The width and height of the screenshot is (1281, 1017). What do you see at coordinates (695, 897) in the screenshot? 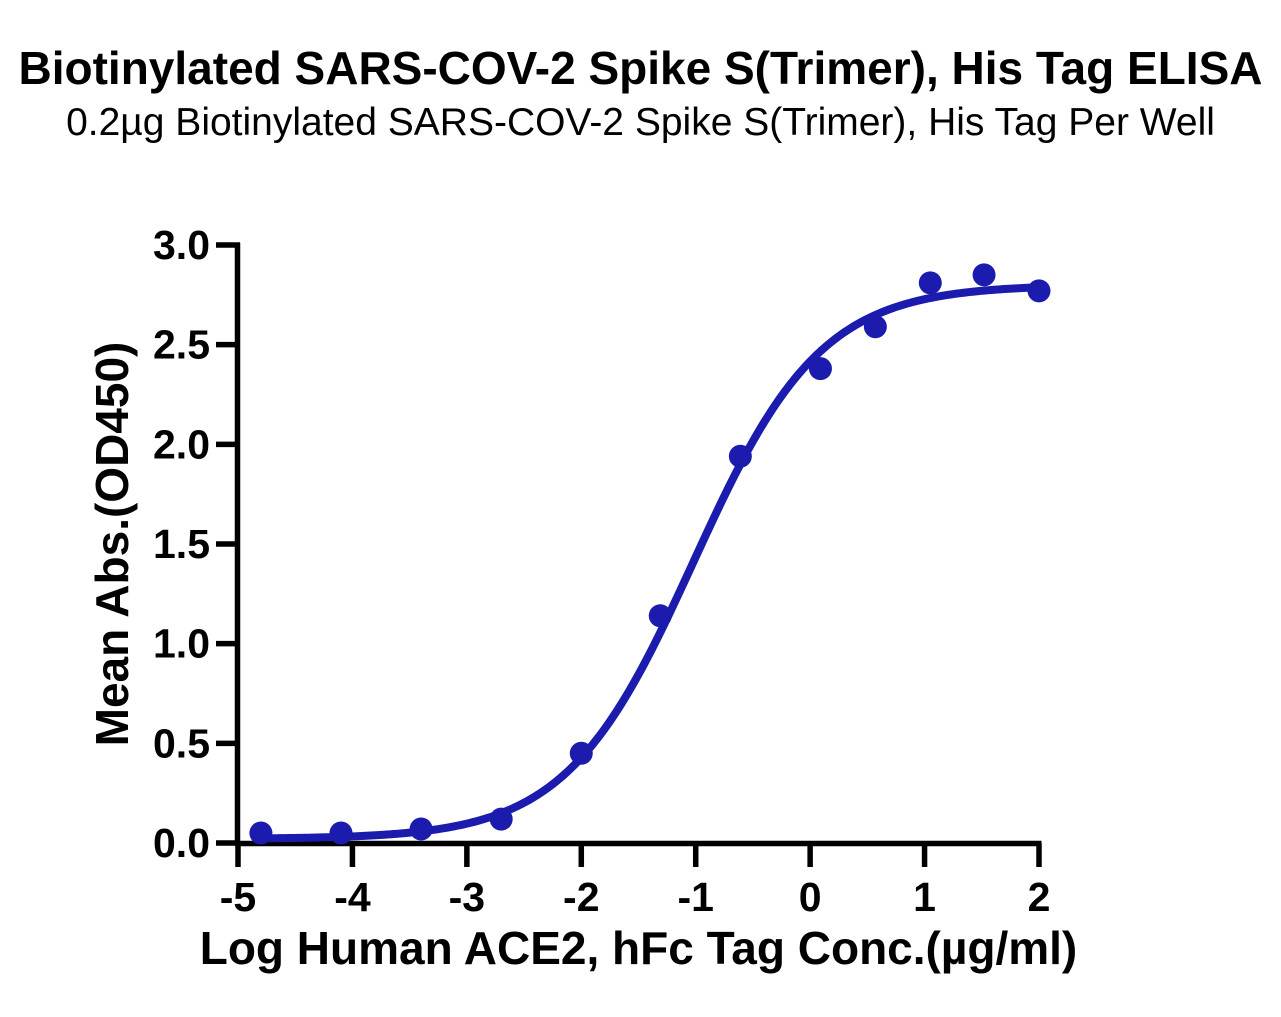
I see `x-tick-label: -1` at bounding box center [695, 897].